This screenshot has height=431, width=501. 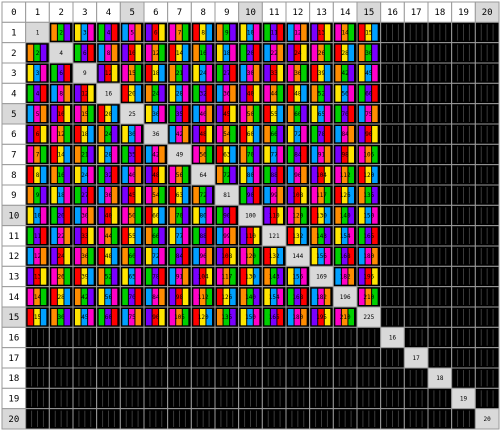 I want to click on grid-cell-label: 144, so click(x=297, y=256).